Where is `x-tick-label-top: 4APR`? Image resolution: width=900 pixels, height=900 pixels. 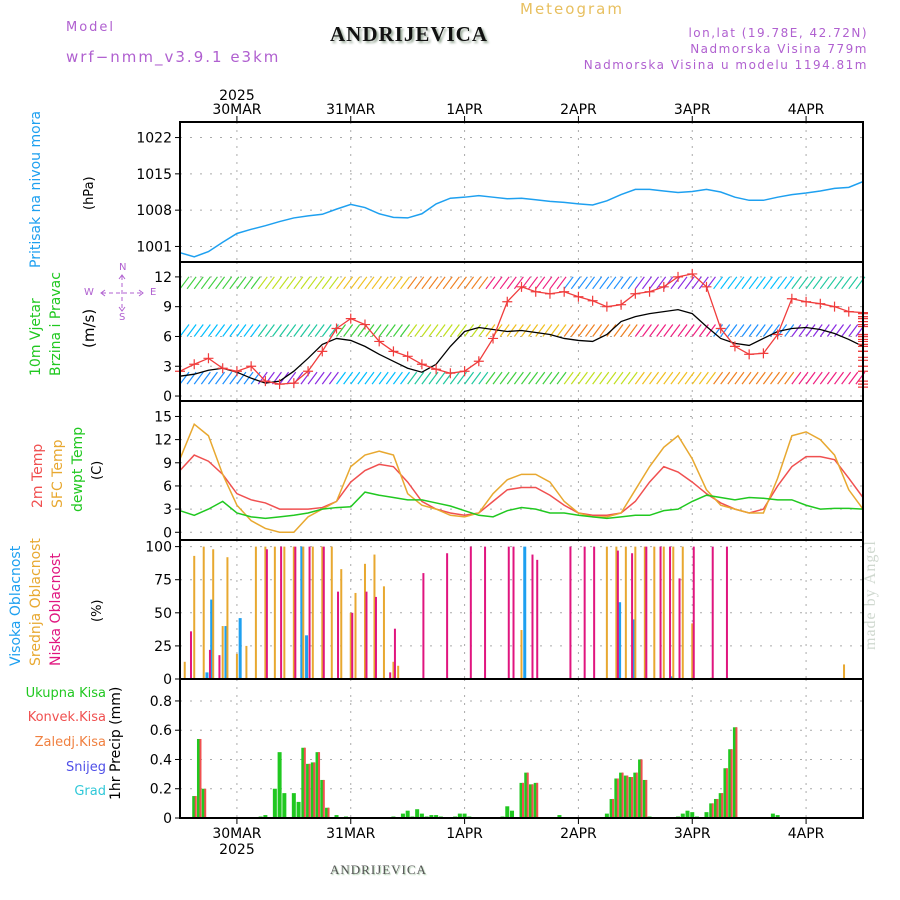
x-tick-label-top: 4APR is located at coordinates (806, 110).